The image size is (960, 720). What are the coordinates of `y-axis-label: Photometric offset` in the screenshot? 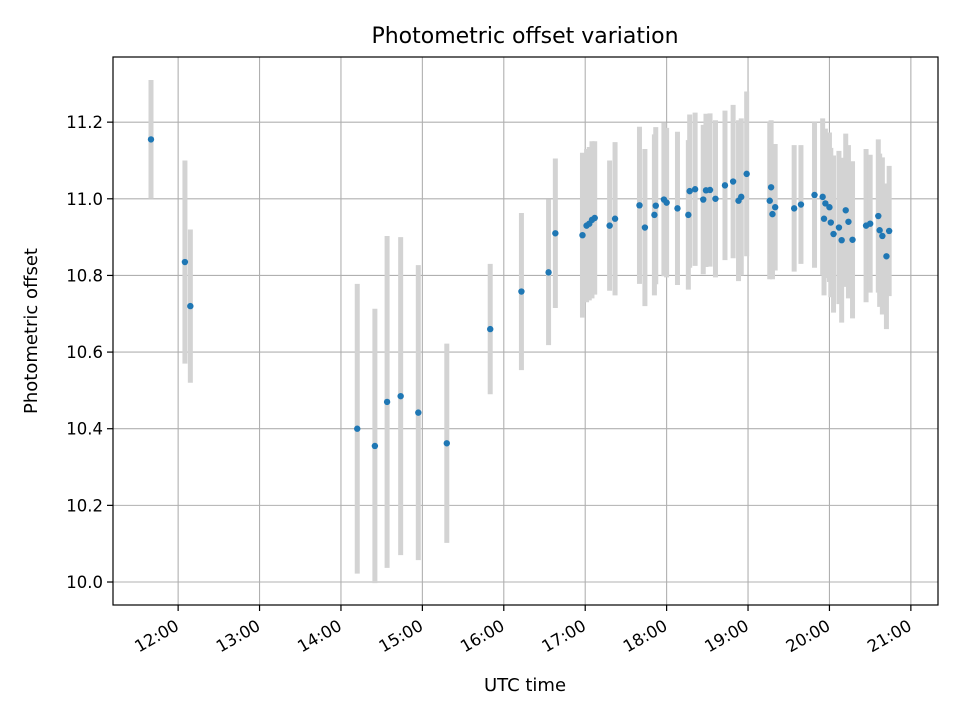 It's located at (31, 331).